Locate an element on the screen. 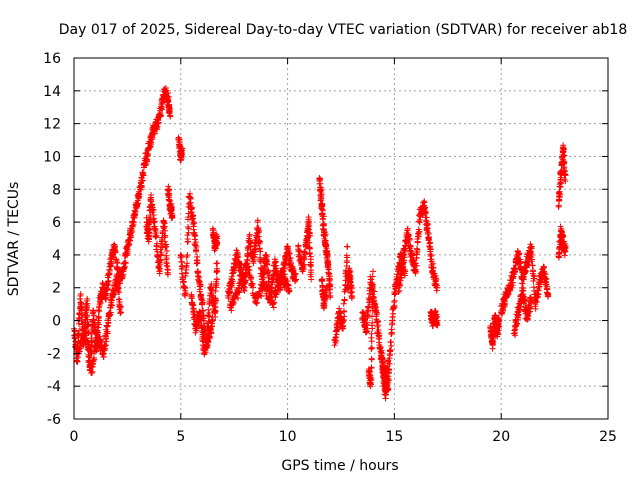 The image size is (640, 480). y-tick-label: 2 is located at coordinates (56, 289).